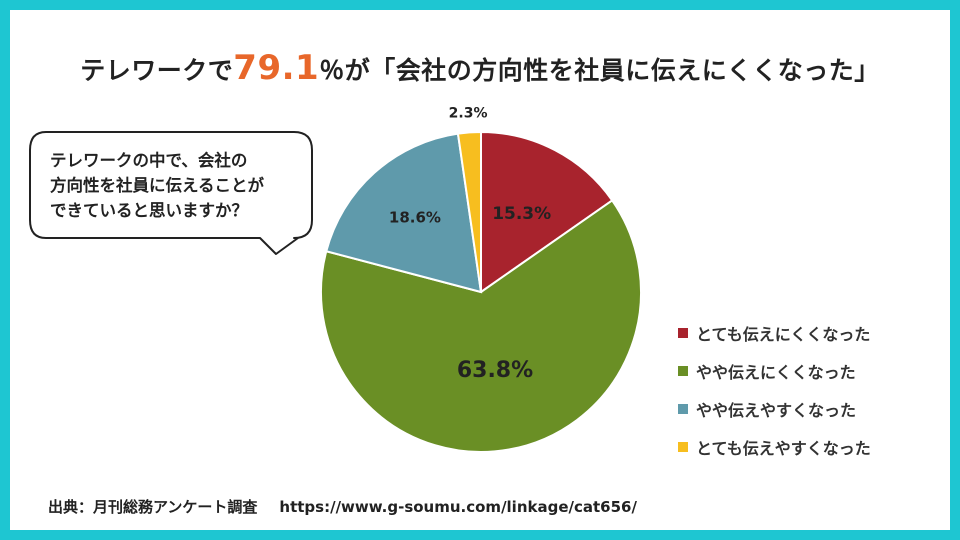 This screenshot has height=540, width=960. Describe the element at coordinates (157, 70) in the screenshot. I see `title-prefix: テレワークで` at that location.